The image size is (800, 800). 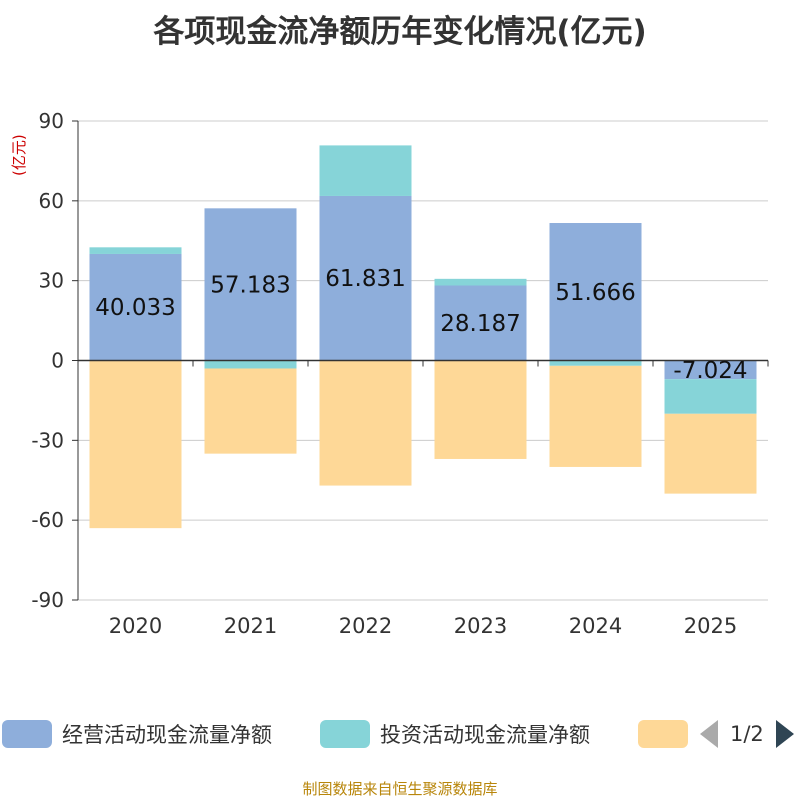 I want to click on legend-label-investing: 投资活动现金流量净额, so click(x=485, y=735).